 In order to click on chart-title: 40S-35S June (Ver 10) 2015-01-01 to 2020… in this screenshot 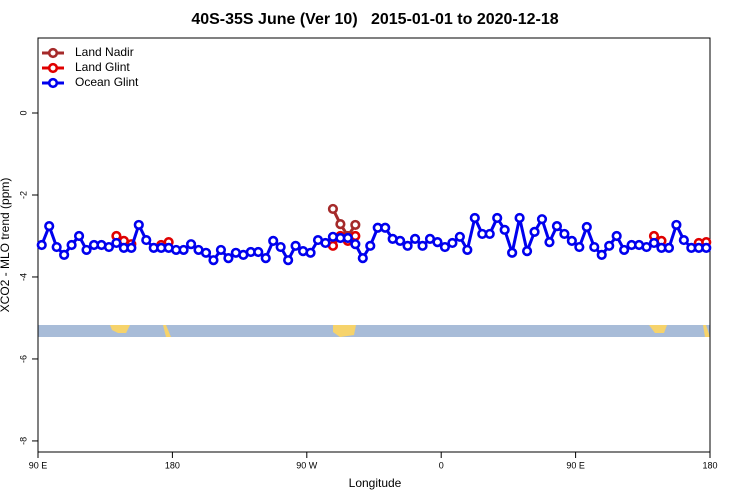, I will do `click(374, 19)`.